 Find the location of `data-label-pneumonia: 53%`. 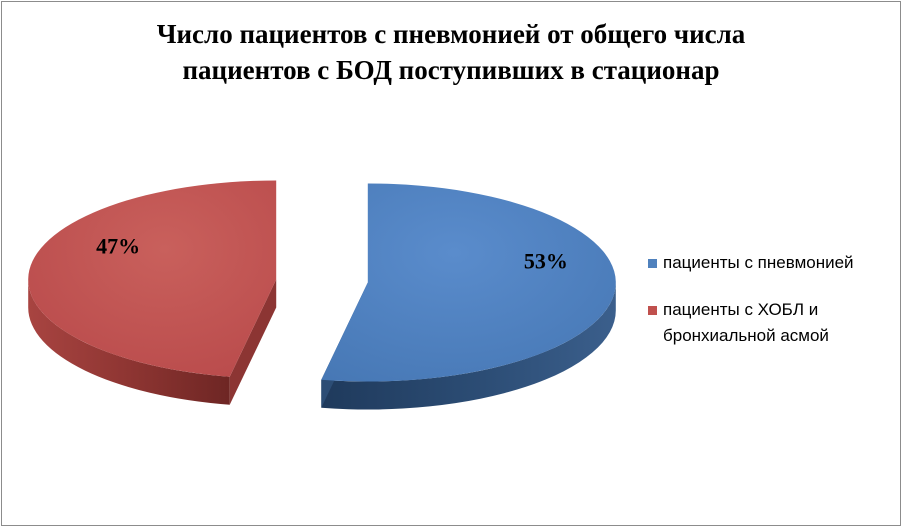

data-label-pneumonia: 53% is located at coordinates (546, 260).